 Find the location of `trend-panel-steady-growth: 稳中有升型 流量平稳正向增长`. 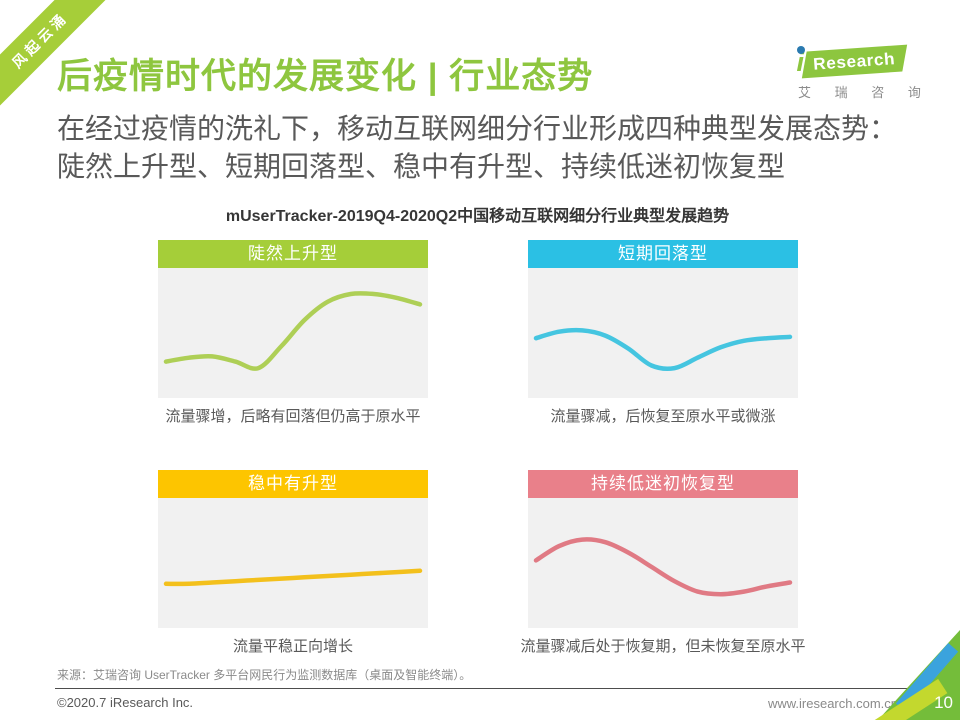

trend-panel-steady-growth: 稳中有升型 流量平稳正向增长 is located at coordinates (293, 563).